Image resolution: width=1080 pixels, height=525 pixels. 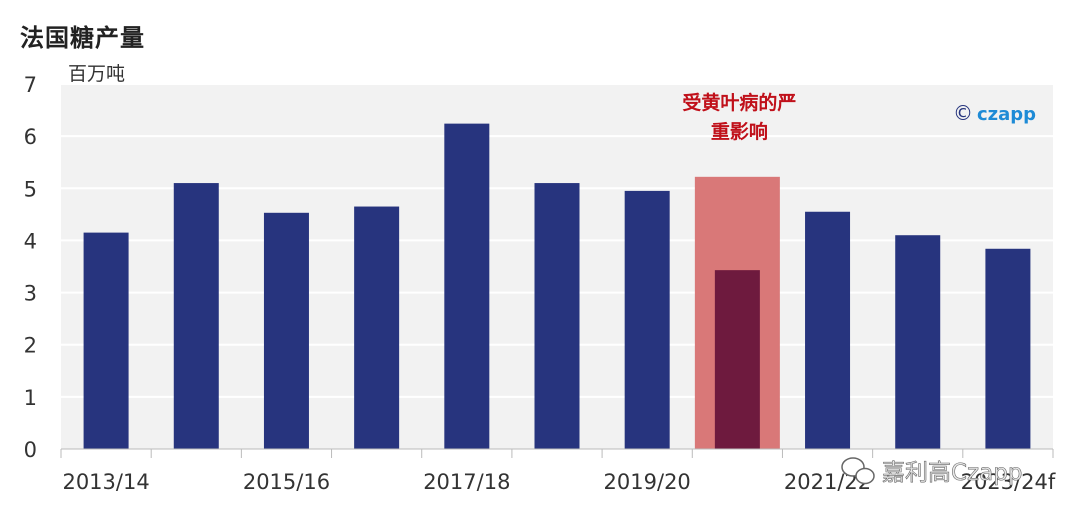 I want to click on chart-title: 法国糖产量, so click(x=82, y=37).